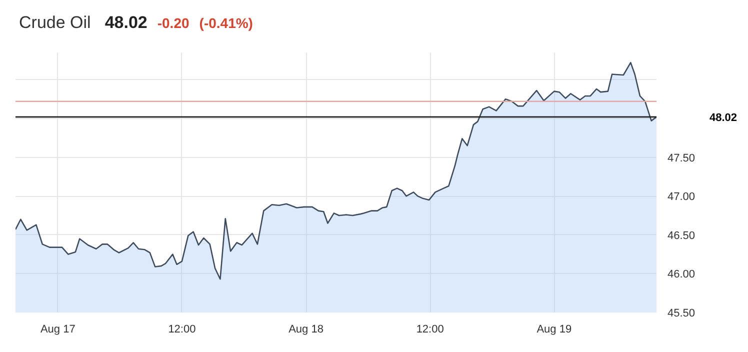  I want to click on y-tick-label: 47.00, so click(682, 197).